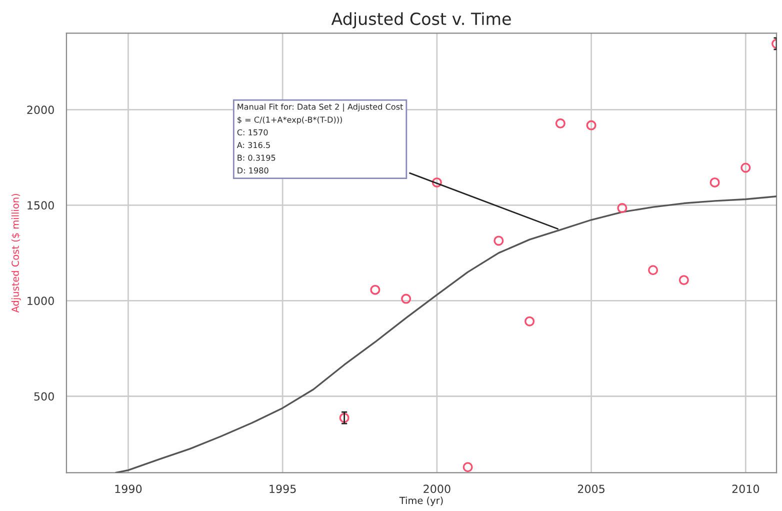  I want to click on y-axis-title: Adjusted Cost ($ million), so click(16, 253).